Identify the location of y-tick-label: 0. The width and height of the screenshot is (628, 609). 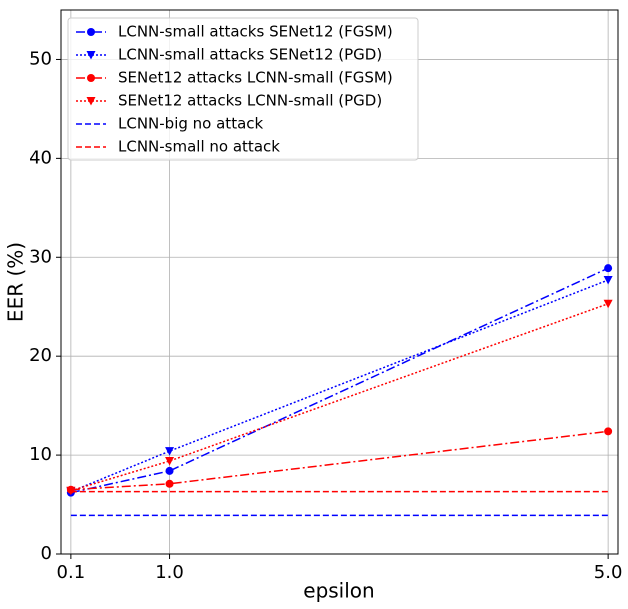
(46, 553).